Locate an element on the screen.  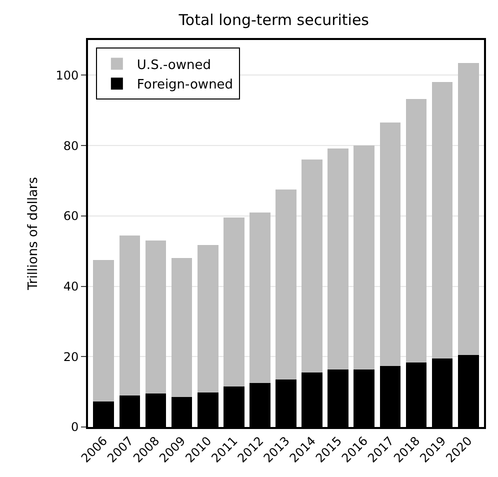
legend-label: Foreign-owned is located at coordinates (185, 85).